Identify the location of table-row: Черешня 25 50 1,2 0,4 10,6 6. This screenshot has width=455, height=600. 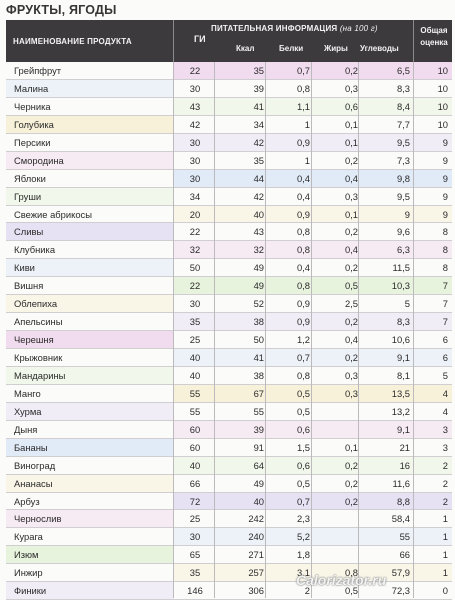
(229, 340).